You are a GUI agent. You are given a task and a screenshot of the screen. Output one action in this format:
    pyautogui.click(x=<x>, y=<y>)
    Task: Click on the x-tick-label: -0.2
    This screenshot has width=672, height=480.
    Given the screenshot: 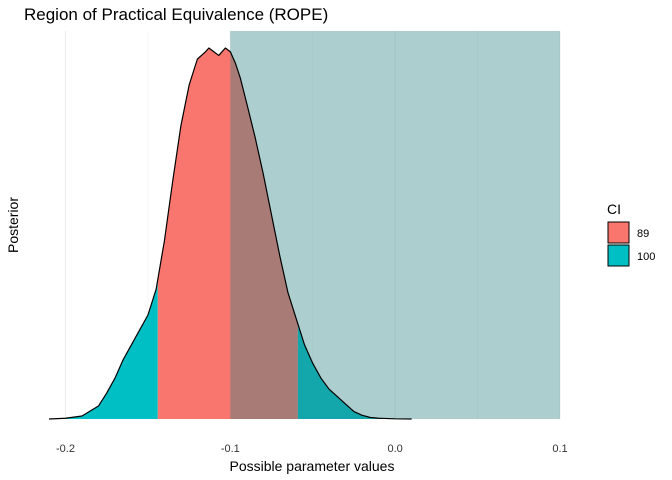 What is the action you would take?
    pyautogui.click(x=65, y=449)
    